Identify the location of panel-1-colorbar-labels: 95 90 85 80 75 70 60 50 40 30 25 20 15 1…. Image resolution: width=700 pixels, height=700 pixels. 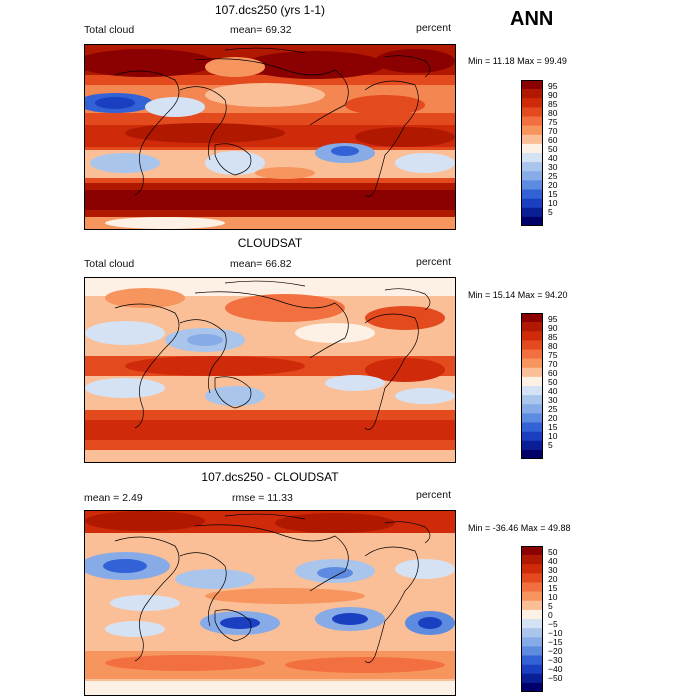
(568, 153).